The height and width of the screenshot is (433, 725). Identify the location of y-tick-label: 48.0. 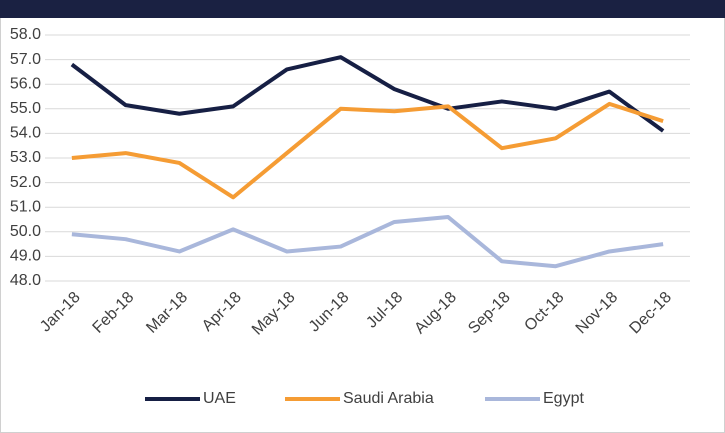
(25, 280).